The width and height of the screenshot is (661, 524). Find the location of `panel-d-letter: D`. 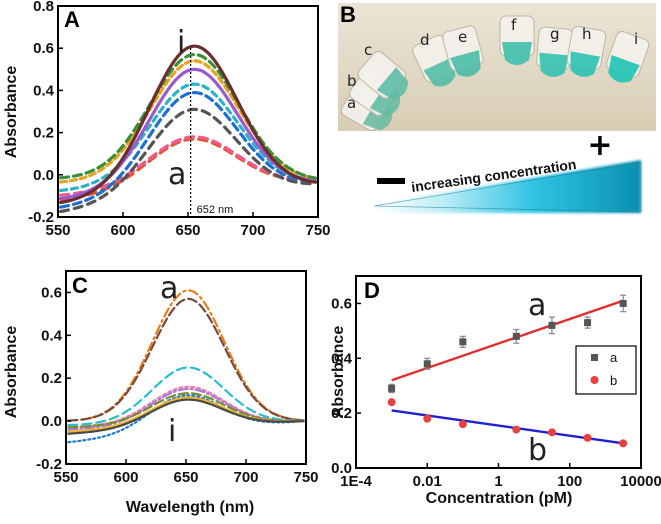

panel-d-letter: D is located at coordinates (372, 290).